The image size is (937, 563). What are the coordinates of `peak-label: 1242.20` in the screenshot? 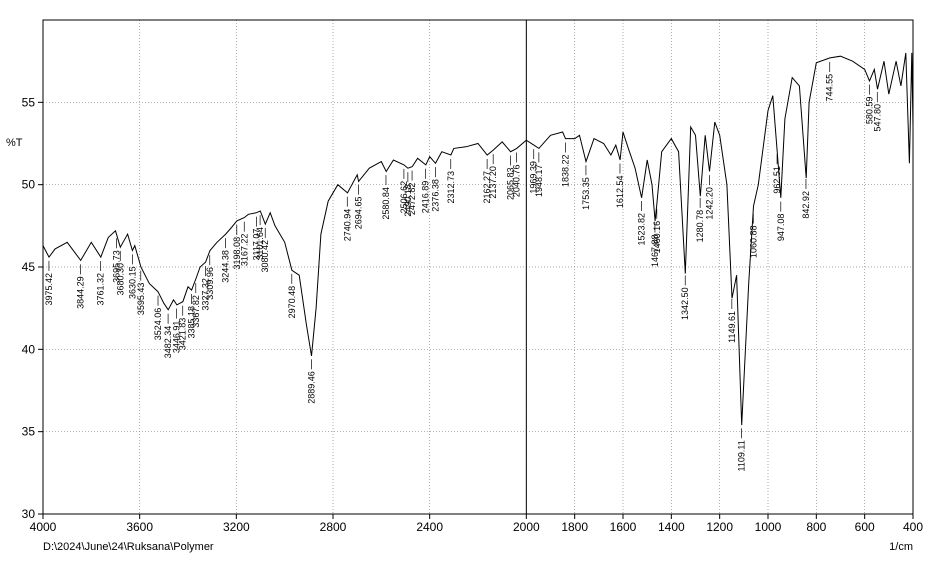 It's located at (709, 203).